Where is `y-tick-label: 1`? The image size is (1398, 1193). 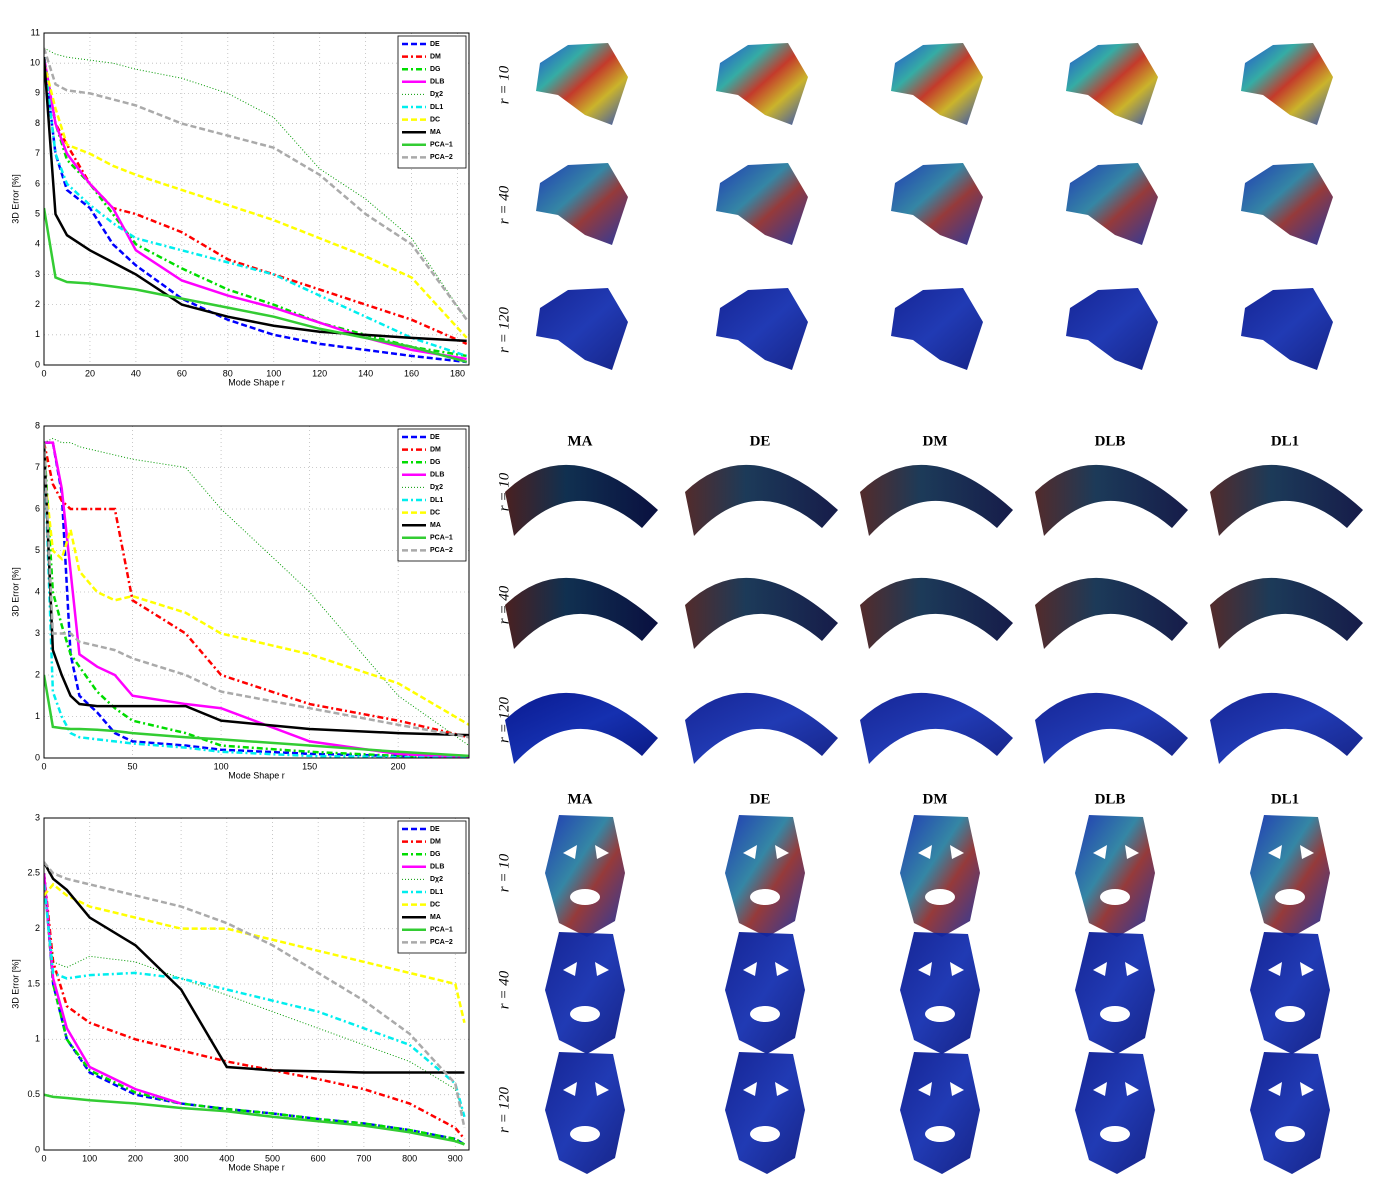
y-tick-label: 1 is located at coordinates (37, 334).